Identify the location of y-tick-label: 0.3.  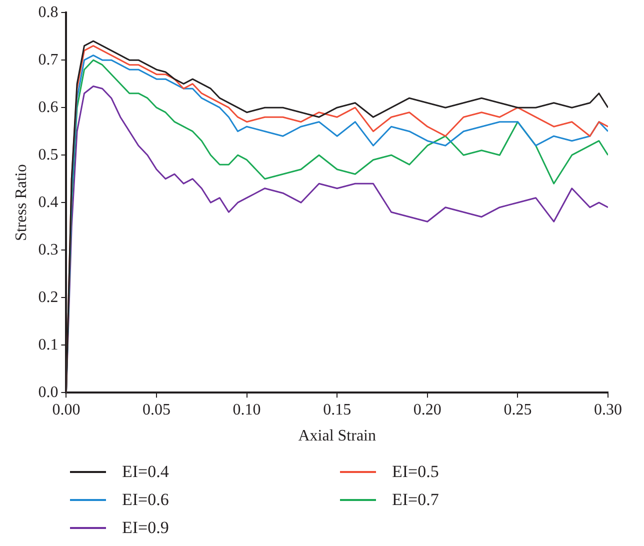
(48, 249).